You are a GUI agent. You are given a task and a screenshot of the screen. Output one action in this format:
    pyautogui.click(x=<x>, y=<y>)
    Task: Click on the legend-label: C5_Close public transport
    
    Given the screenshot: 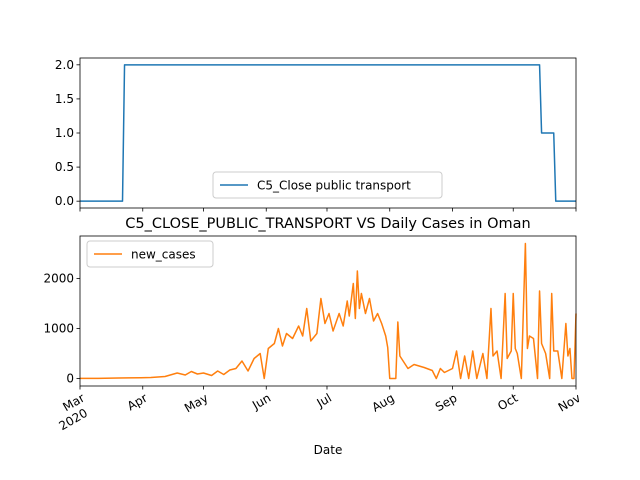 What is the action you would take?
    pyautogui.click(x=334, y=186)
    